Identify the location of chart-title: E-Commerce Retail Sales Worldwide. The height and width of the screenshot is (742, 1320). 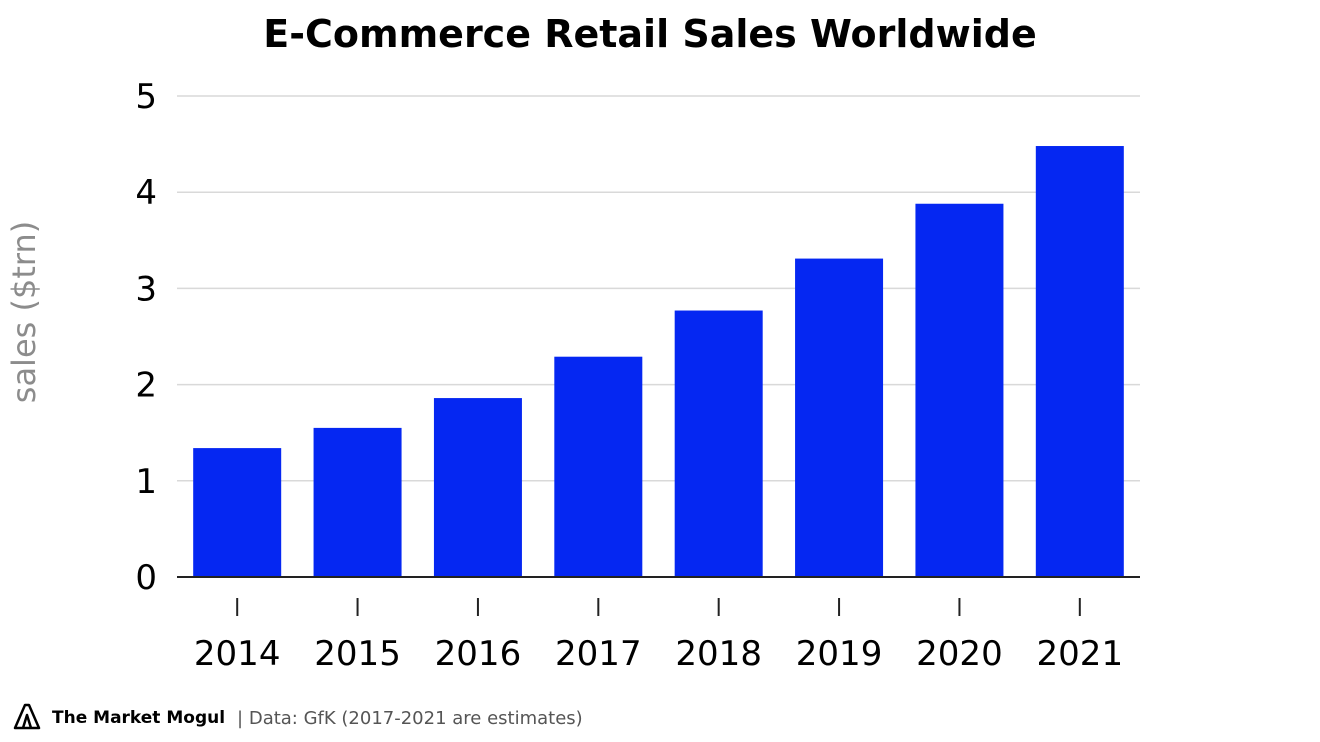
(649, 34).